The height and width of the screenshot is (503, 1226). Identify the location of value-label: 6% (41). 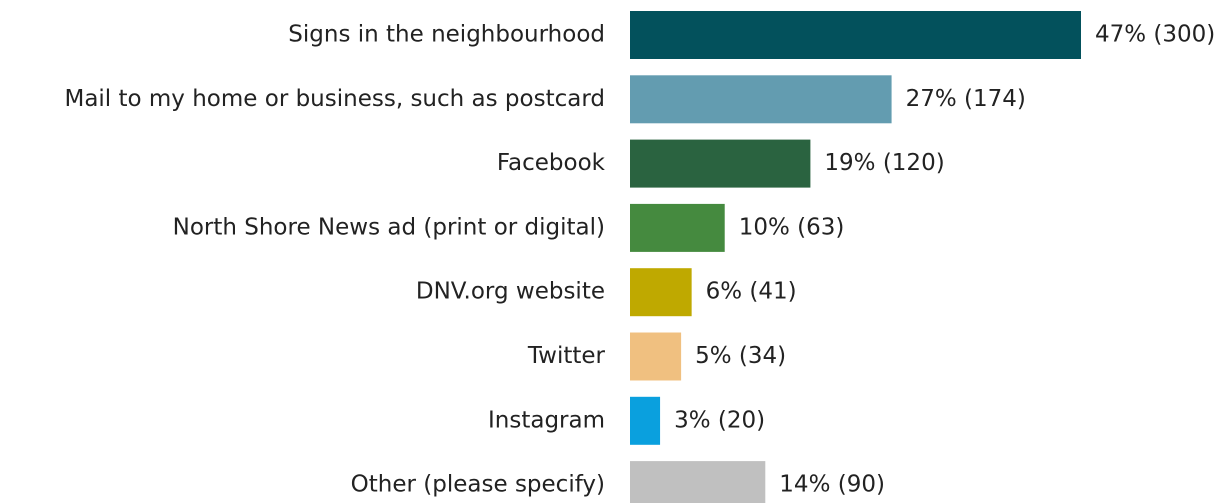
(751, 292).